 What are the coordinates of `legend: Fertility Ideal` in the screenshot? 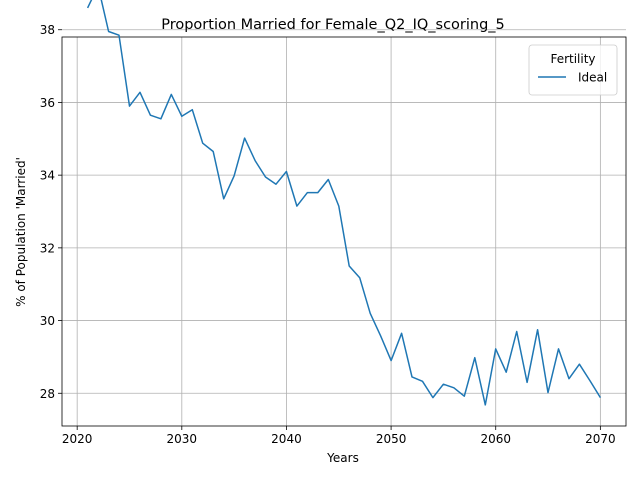 It's located at (573, 70).